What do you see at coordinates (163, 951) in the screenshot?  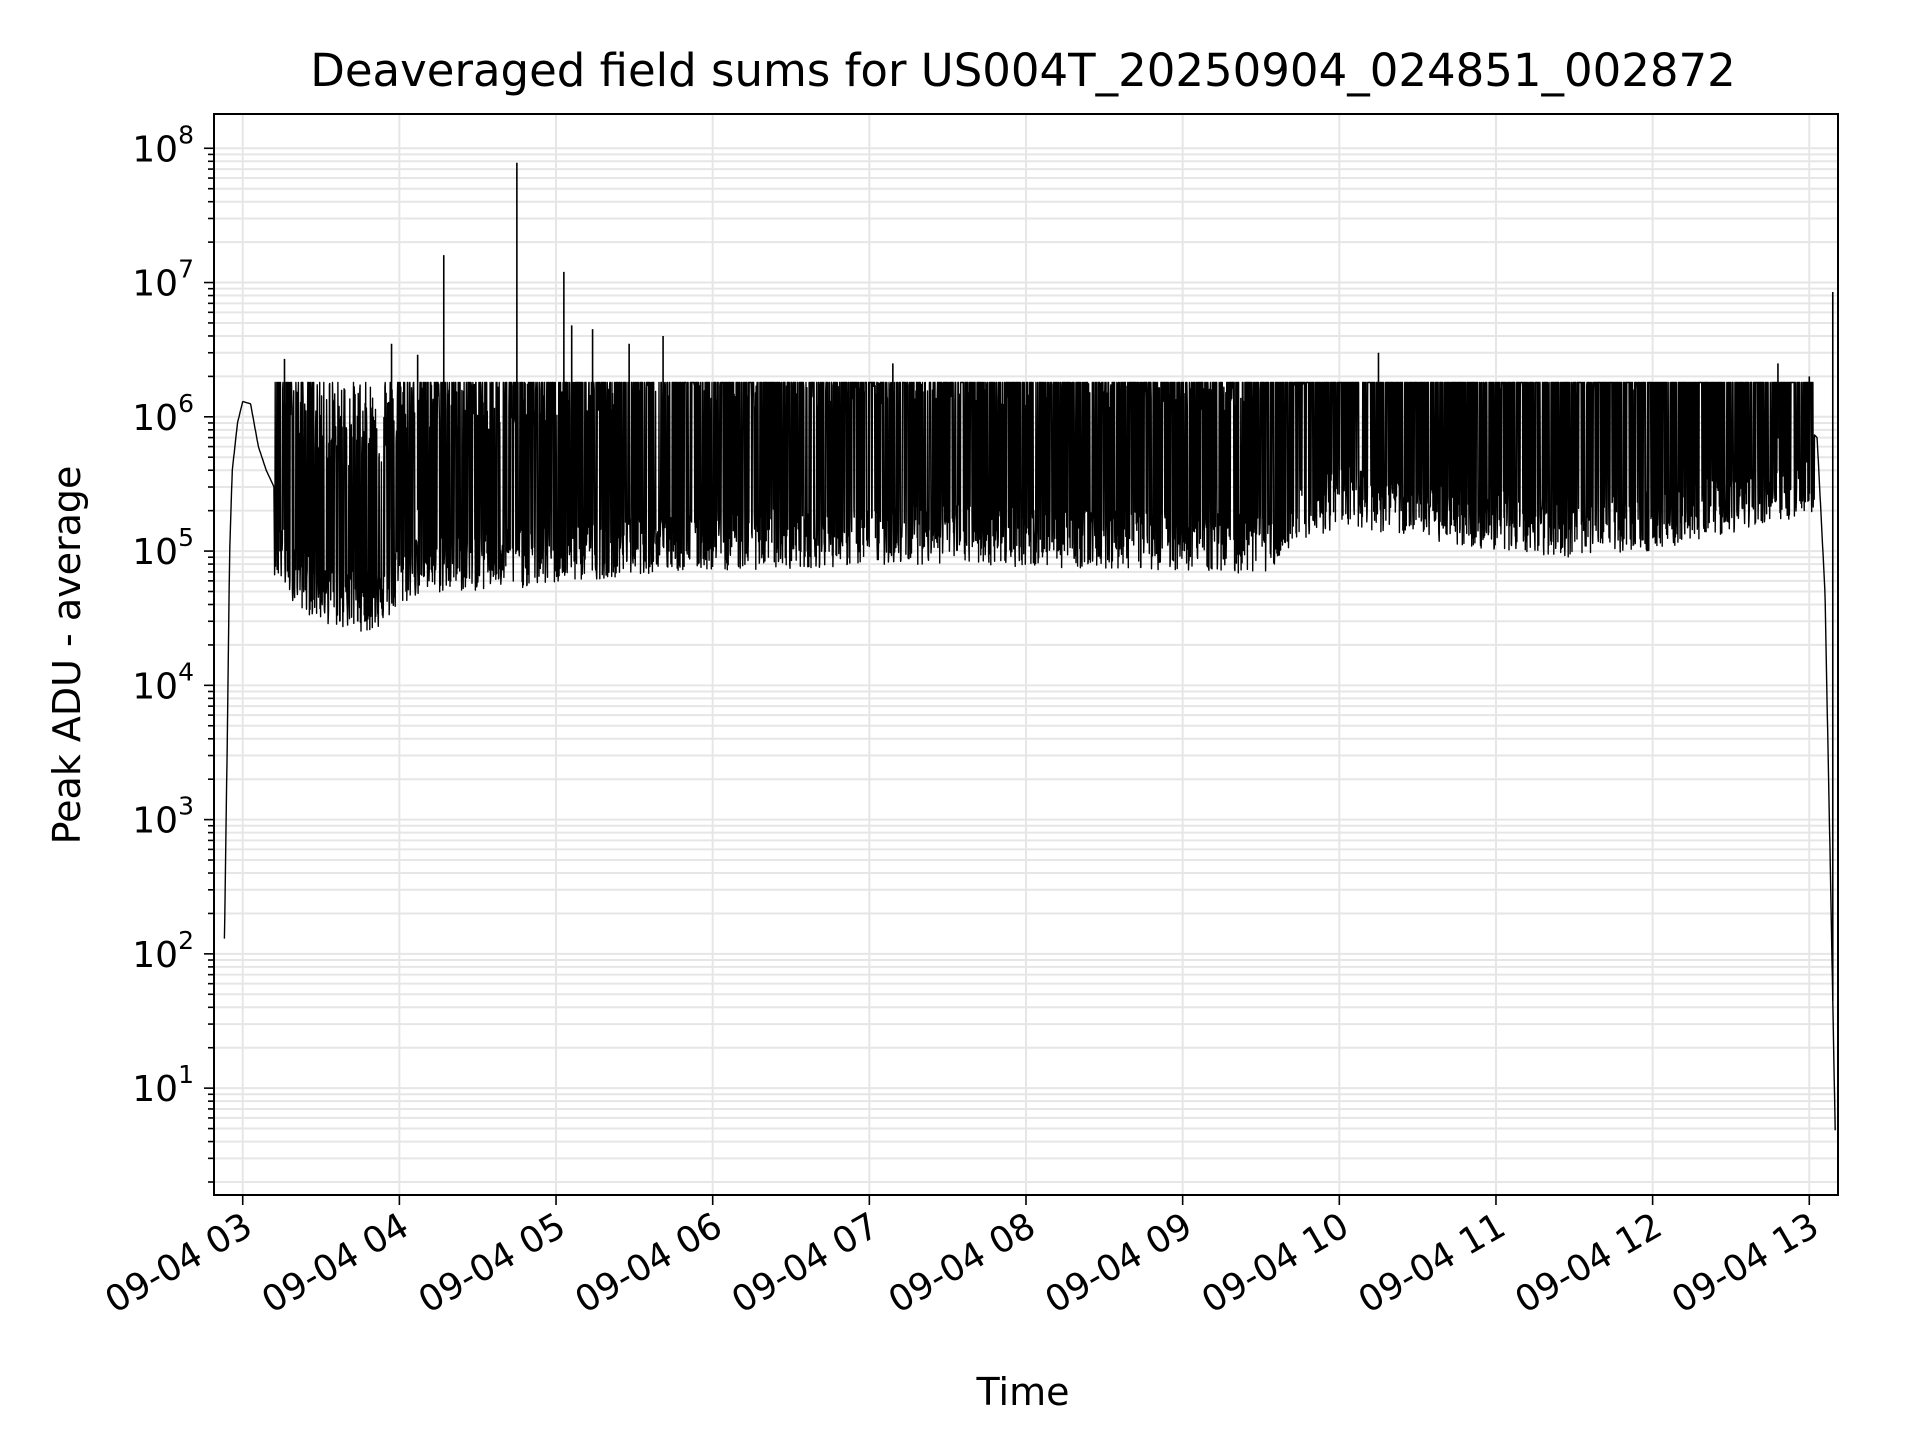 I see `y-tick-label: 10²` at bounding box center [163, 951].